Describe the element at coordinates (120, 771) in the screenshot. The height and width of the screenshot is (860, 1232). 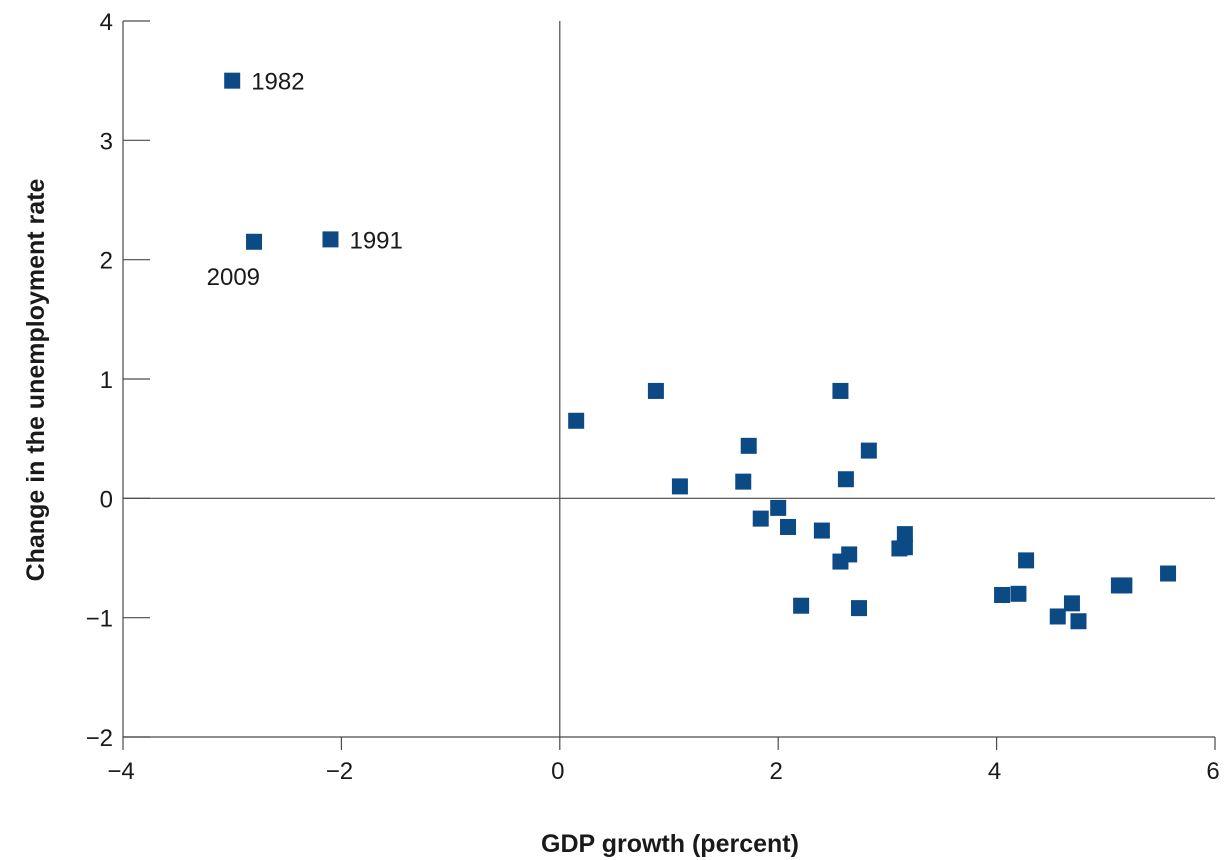
I see `x-tick-label: −4` at that location.